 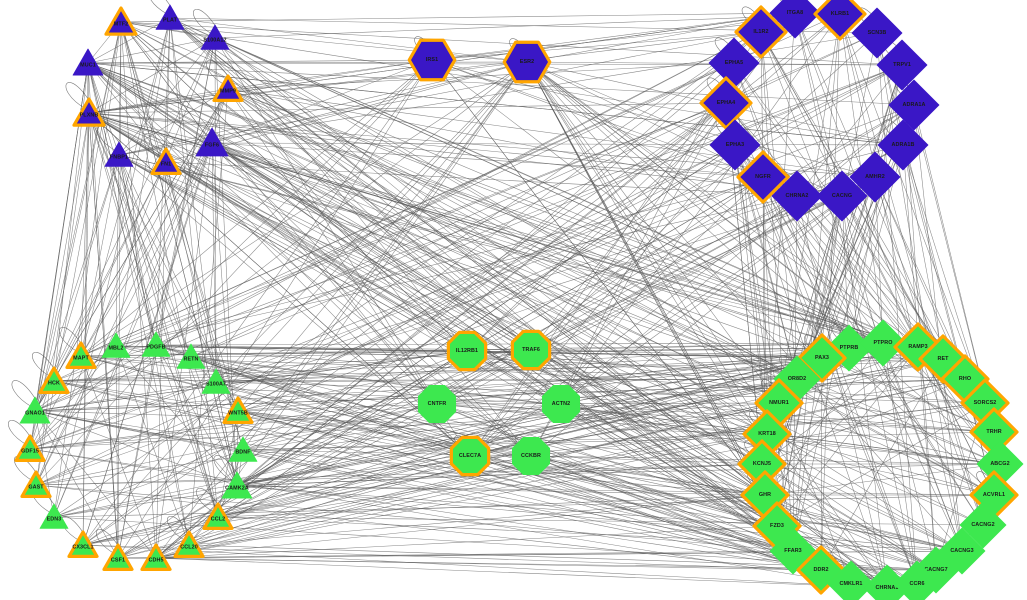 I want to click on graph-node-s100a12: S100A12, so click(x=215, y=38).